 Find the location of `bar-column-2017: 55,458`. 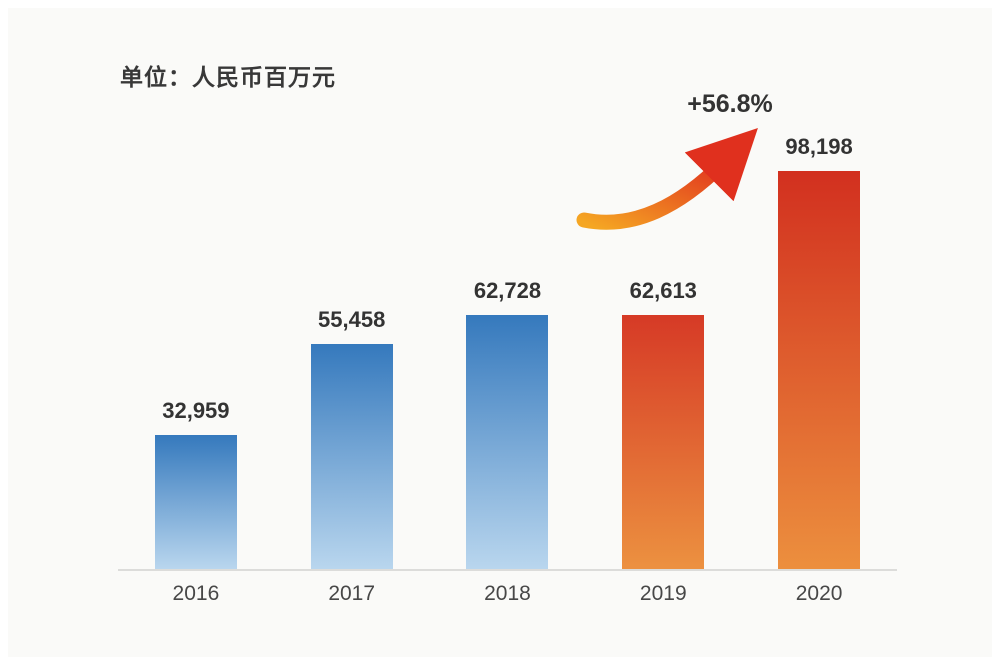

bar-column-2017: 55,458 is located at coordinates (352, 438).